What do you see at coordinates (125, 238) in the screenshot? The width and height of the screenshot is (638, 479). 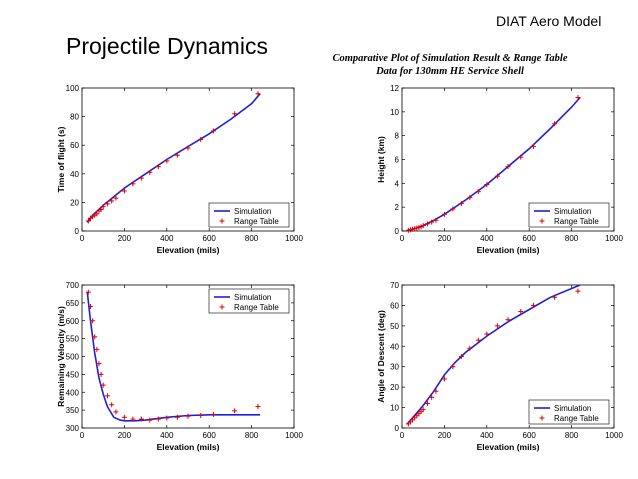 I see `x-tick-label: 200` at bounding box center [125, 238].